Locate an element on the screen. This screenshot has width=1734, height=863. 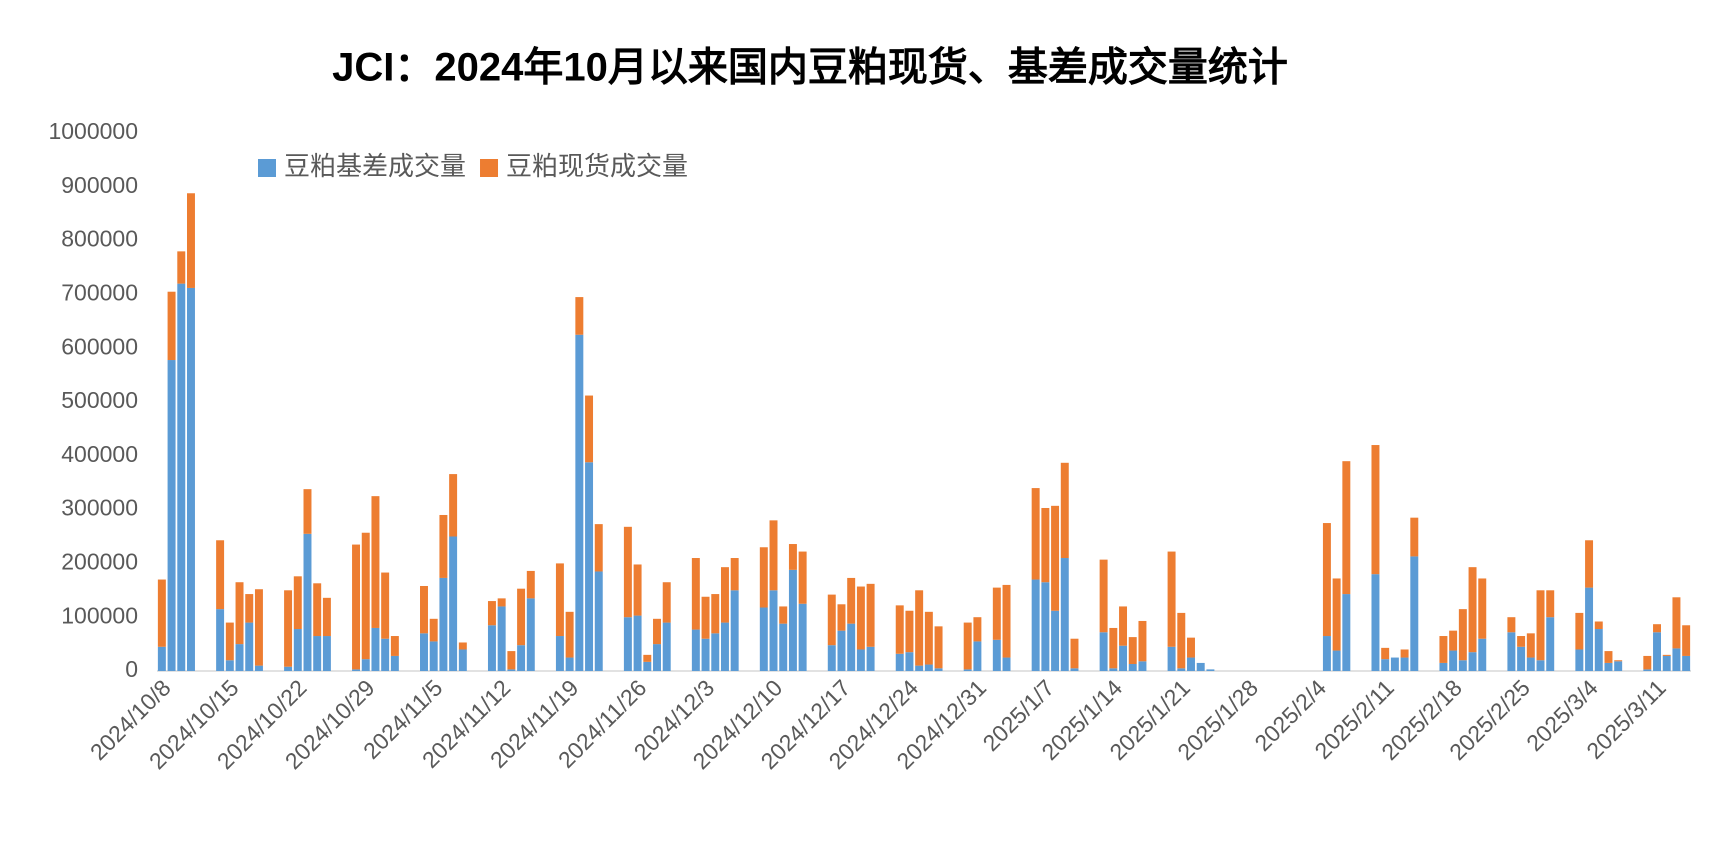
legend-label: 豆粕基差成交量 is located at coordinates (375, 166).